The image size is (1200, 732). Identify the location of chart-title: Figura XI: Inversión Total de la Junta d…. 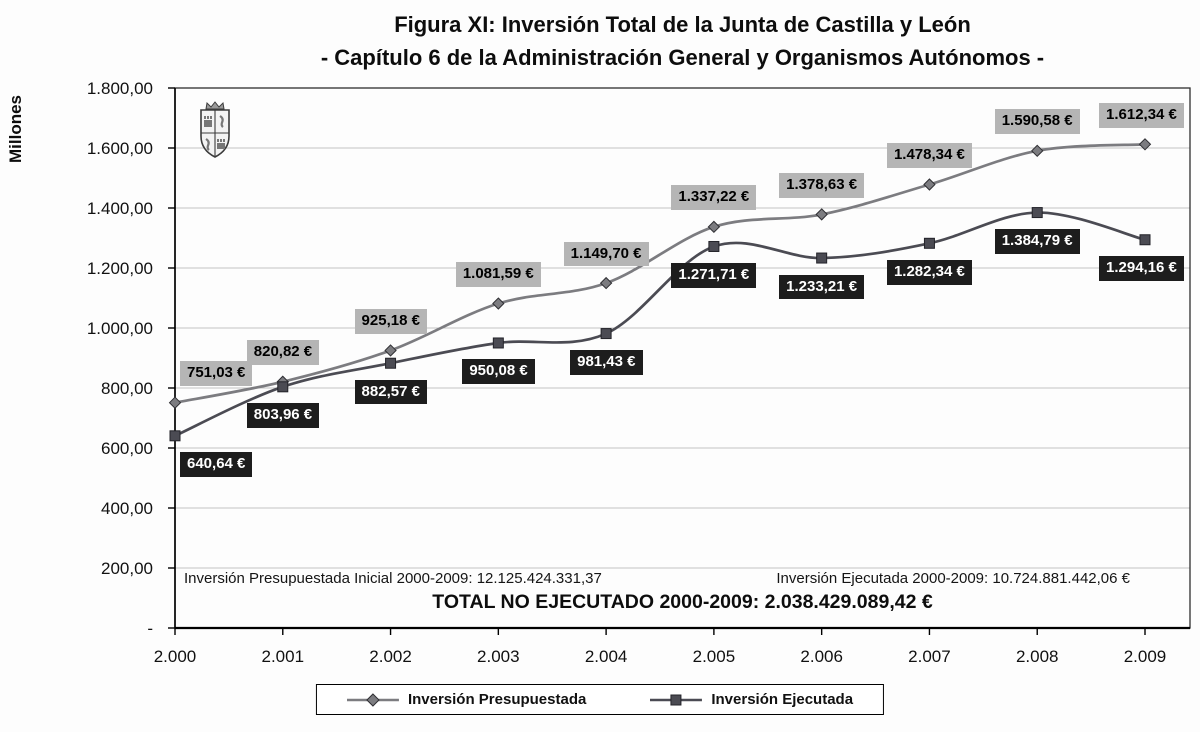
(682, 41).